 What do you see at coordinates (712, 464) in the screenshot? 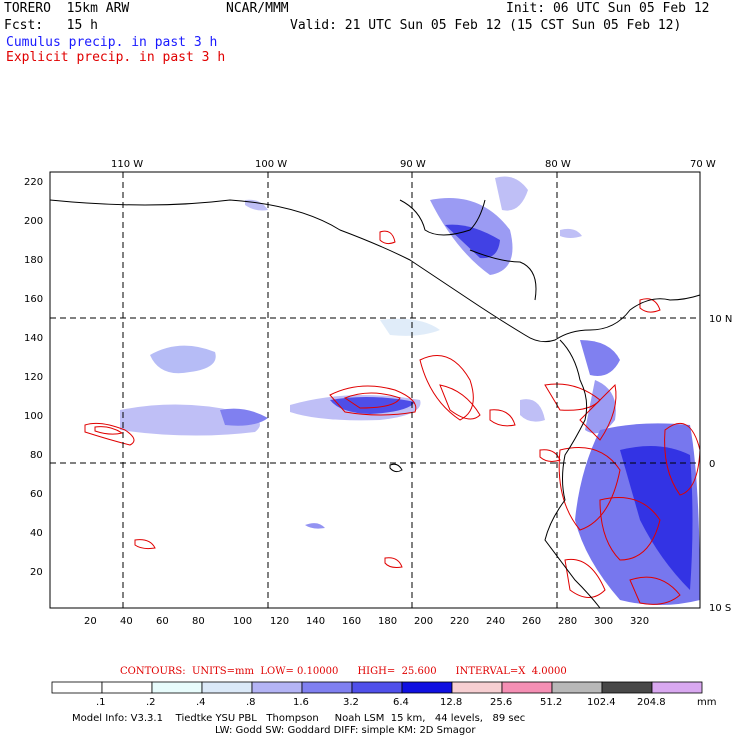
I see `lat-label-0: 0` at bounding box center [712, 464].